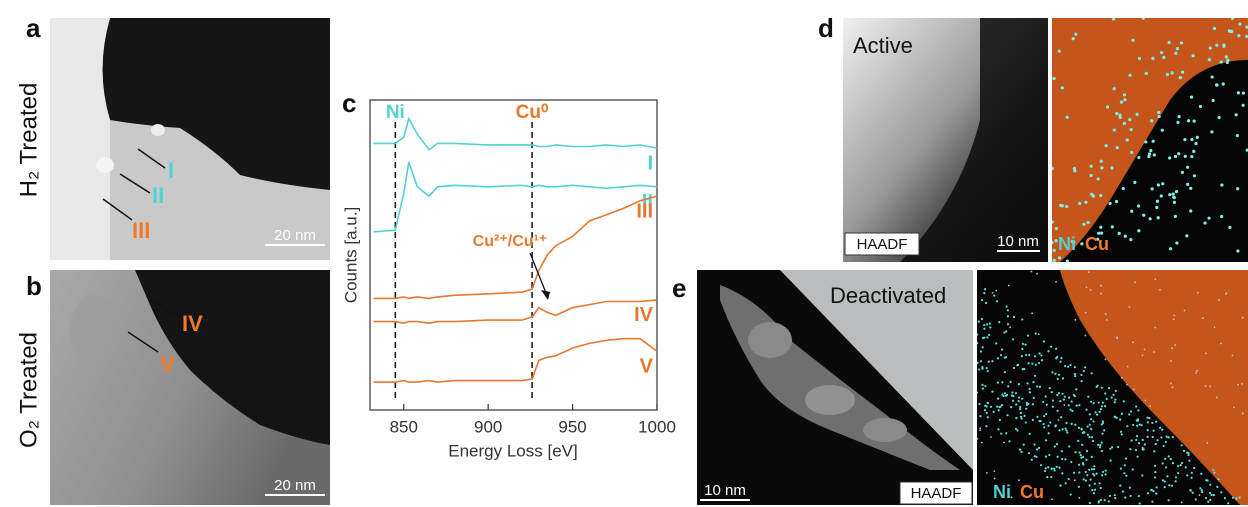 The image size is (1248, 507). Describe the element at coordinates (883, 45) in the screenshot. I see `condition-label: Active` at that location.